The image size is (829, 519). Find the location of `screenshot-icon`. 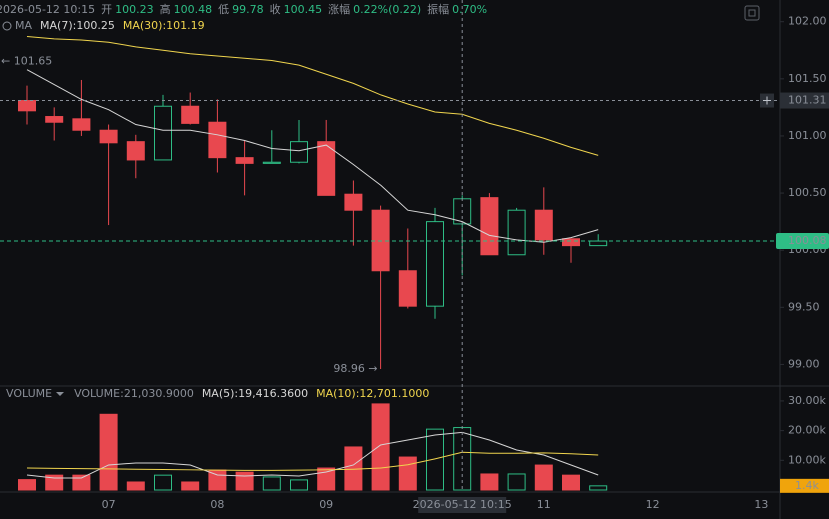

screenshot-icon is located at coordinates (752, 13).